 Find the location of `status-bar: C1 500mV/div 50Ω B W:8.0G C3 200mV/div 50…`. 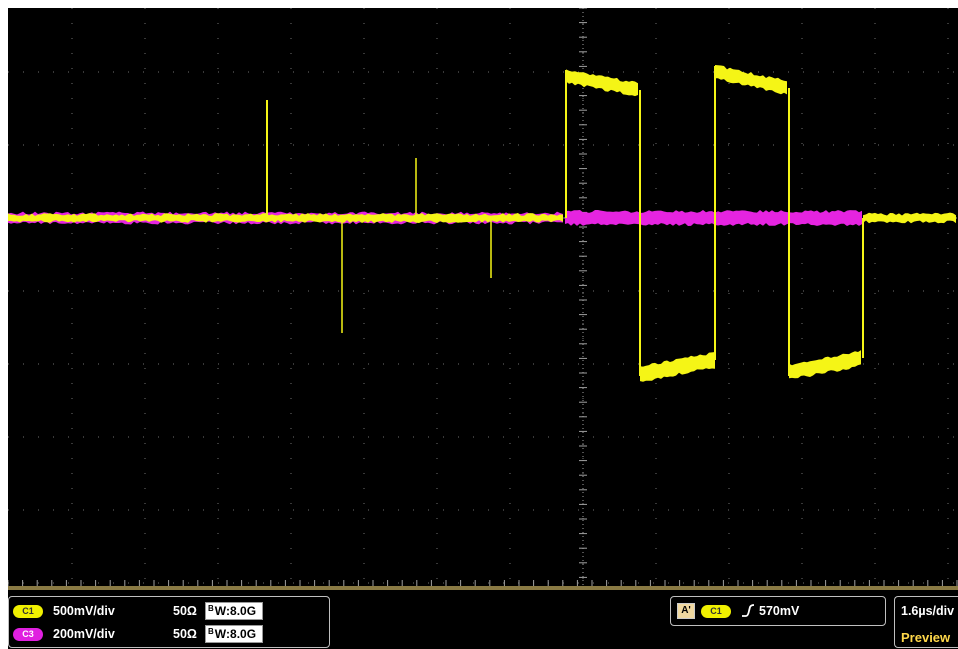

status-bar: C1 500mV/div 50Ω B W:8.0G C3 200mV/div 50… is located at coordinates (483, 619).